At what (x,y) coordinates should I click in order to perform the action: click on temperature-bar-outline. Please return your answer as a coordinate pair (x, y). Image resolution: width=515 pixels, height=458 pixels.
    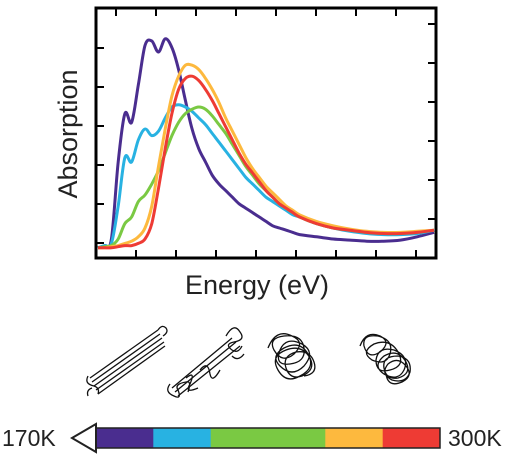
    Looking at the image, I should click on (268, 438).